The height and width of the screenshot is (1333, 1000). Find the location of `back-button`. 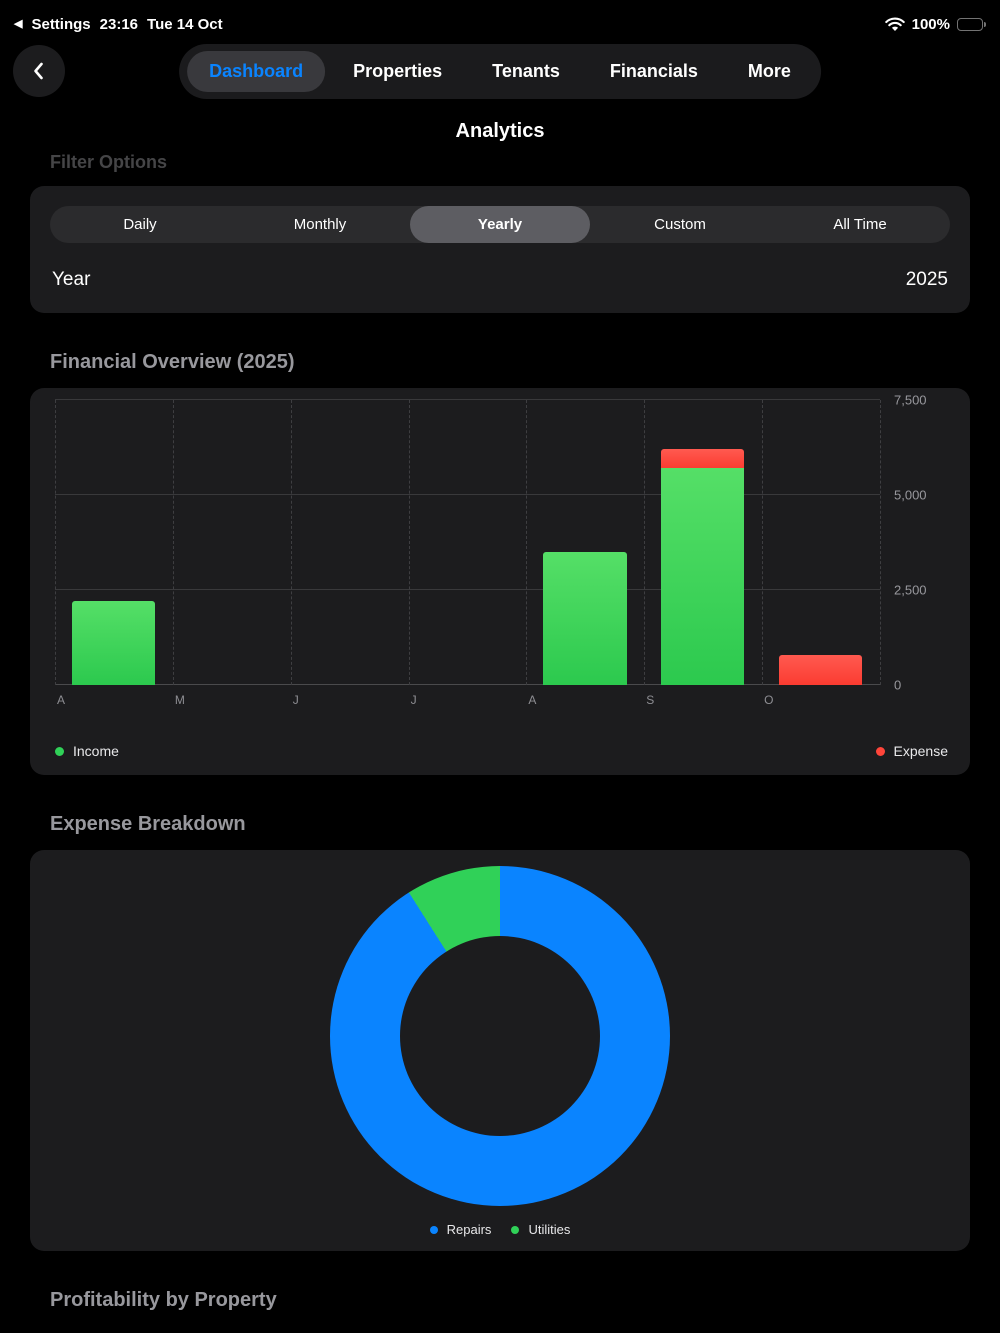

back-button is located at coordinates (39, 71).